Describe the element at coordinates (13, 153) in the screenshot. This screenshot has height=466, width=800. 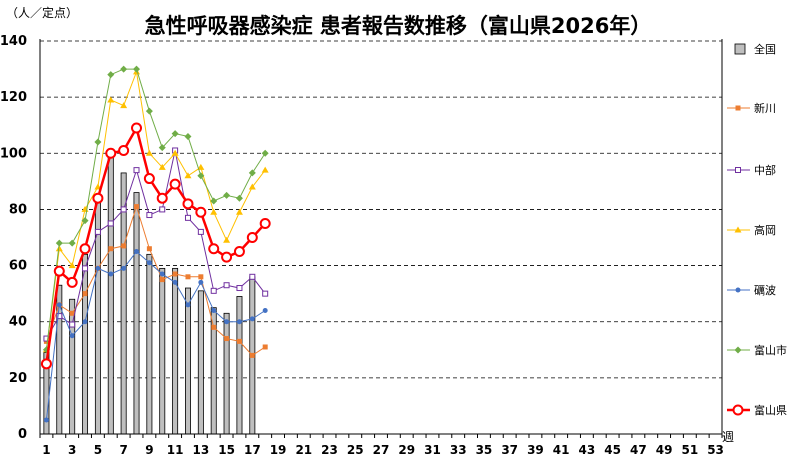
I see `y-tick-label: 100` at that location.